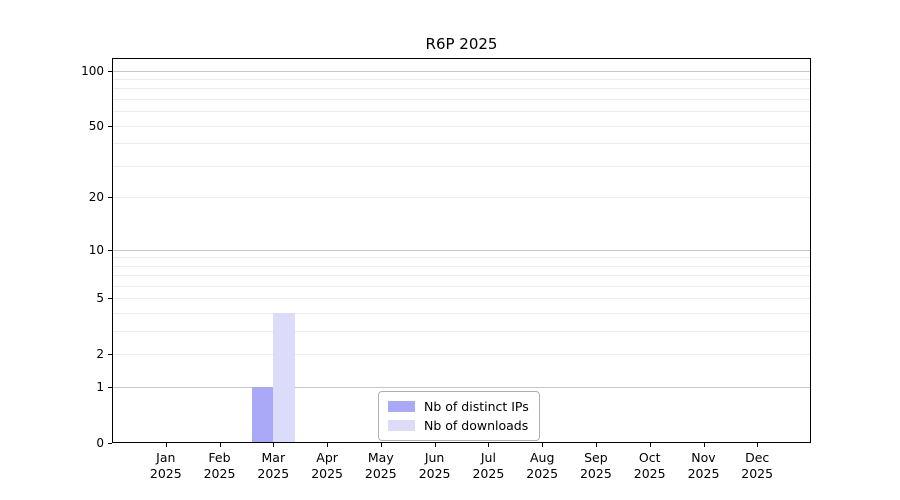 The height and width of the screenshot is (500, 900). I want to click on x-tick-label: Apr 2025, so click(327, 465).